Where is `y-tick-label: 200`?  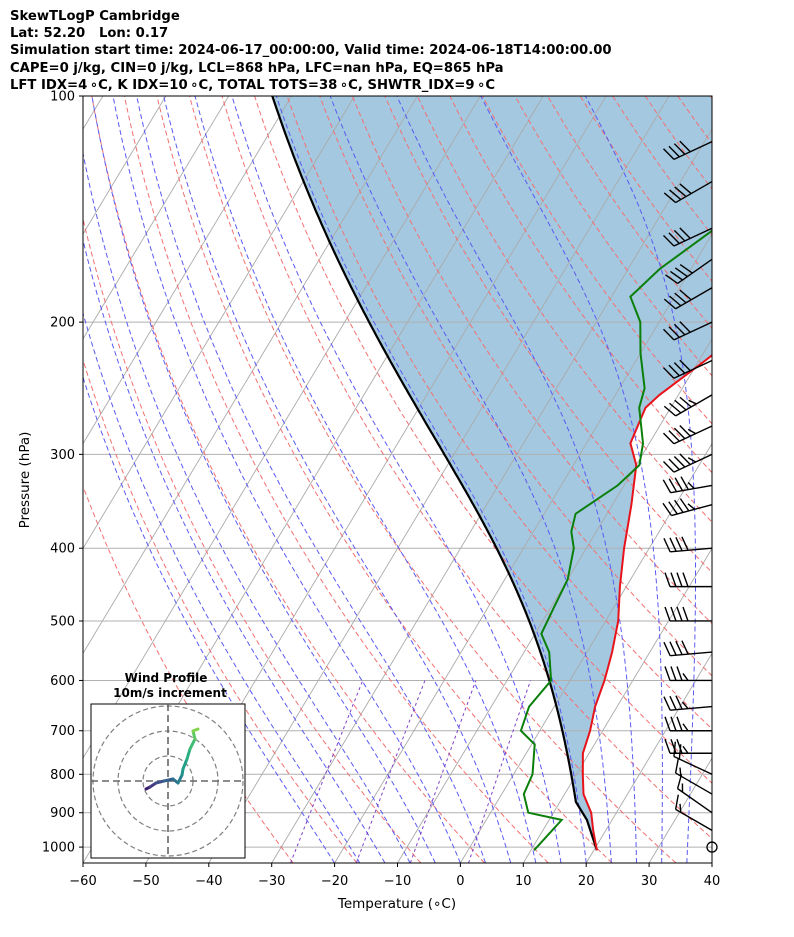
y-tick-label: 200 is located at coordinates (62, 323).